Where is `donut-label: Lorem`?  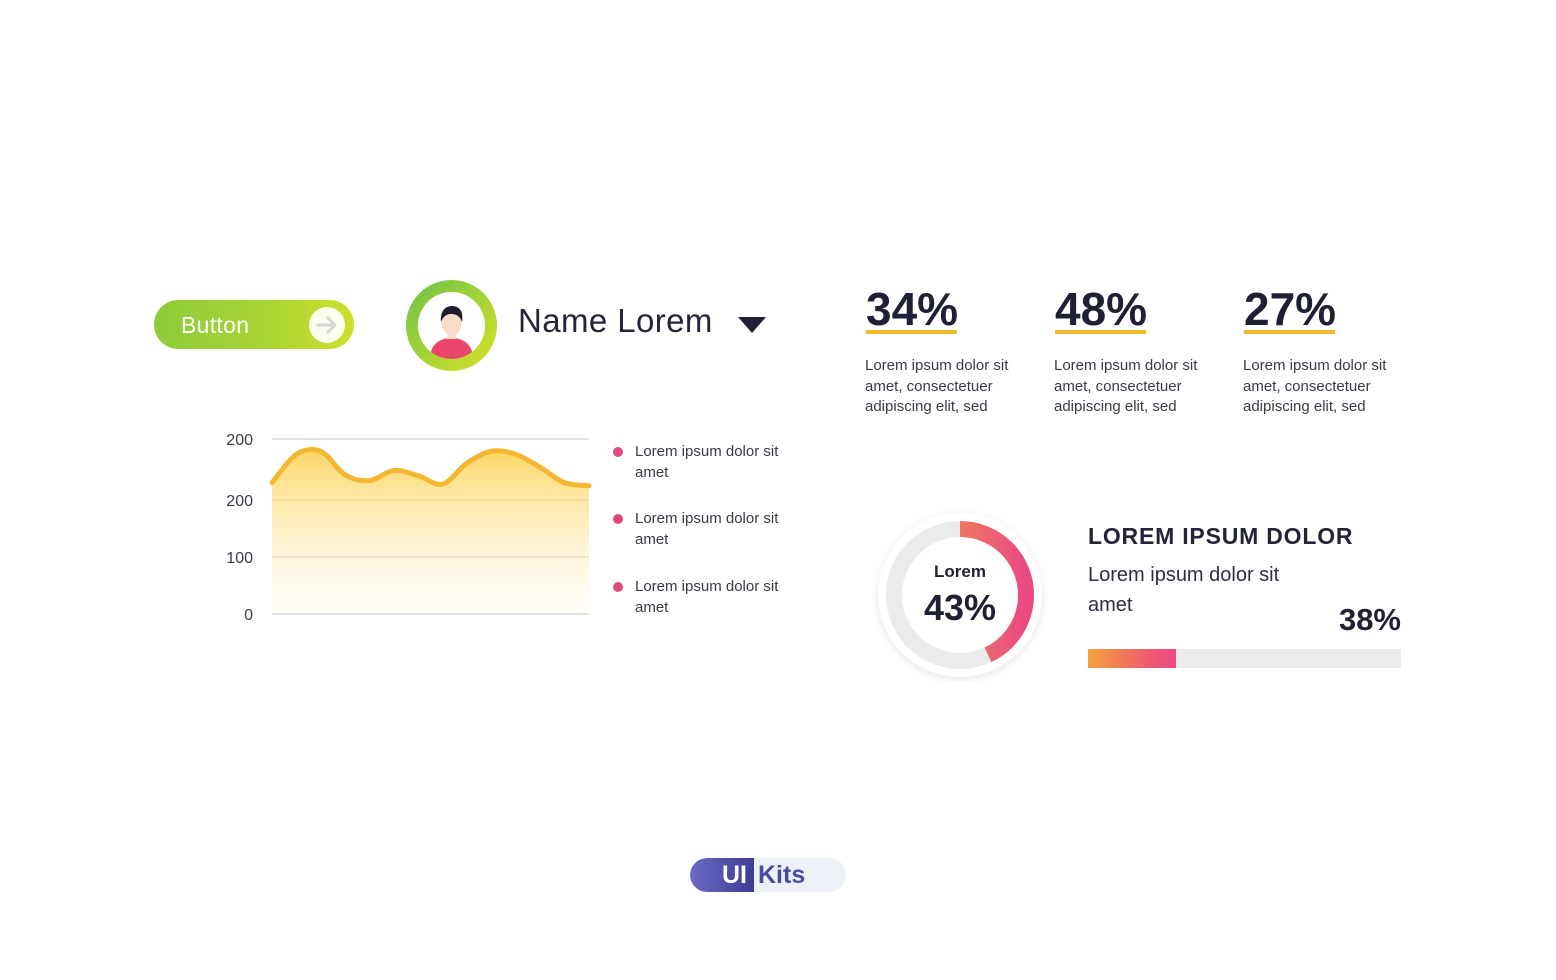
donut-label: Lorem is located at coordinates (960, 571).